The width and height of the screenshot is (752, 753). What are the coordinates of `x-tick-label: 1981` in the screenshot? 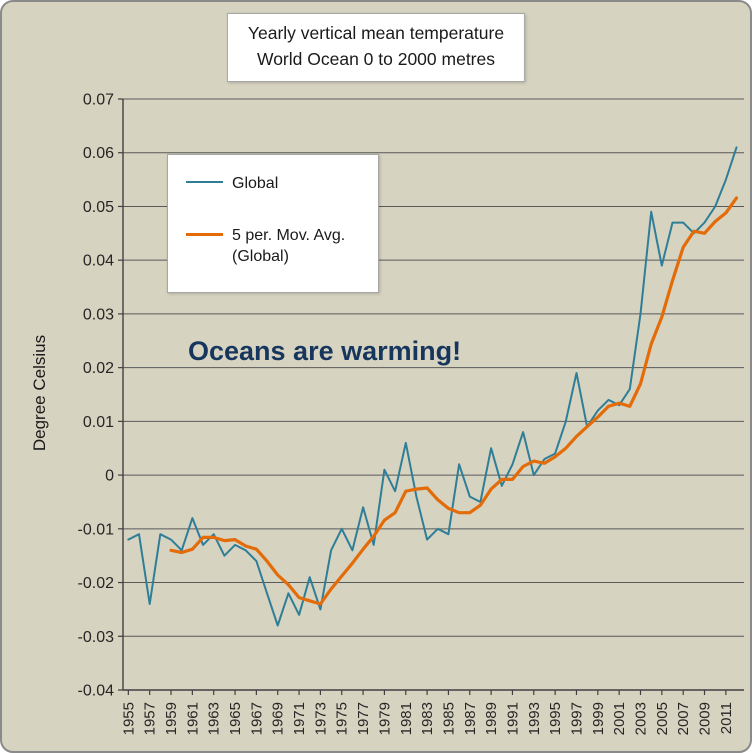 It's located at (406, 718).